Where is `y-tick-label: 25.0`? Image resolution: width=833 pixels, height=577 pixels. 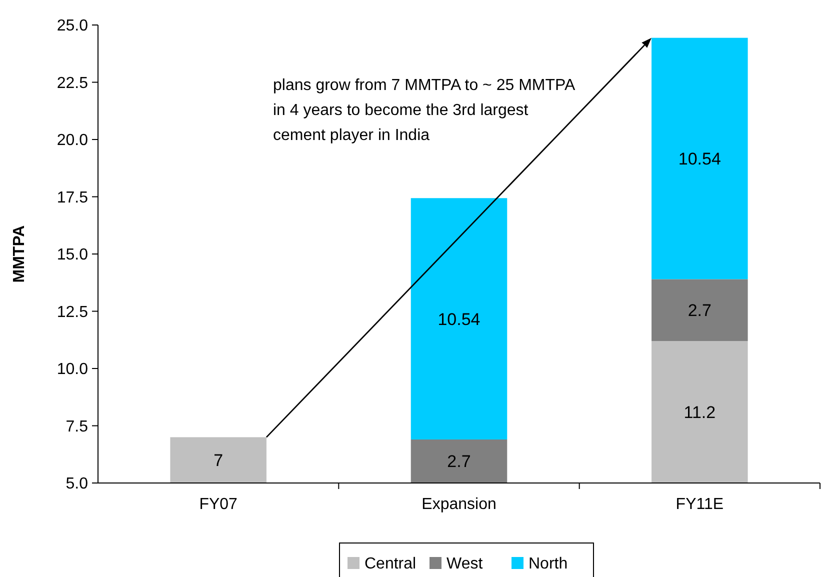 y-tick-label: 25.0 is located at coordinates (72, 26).